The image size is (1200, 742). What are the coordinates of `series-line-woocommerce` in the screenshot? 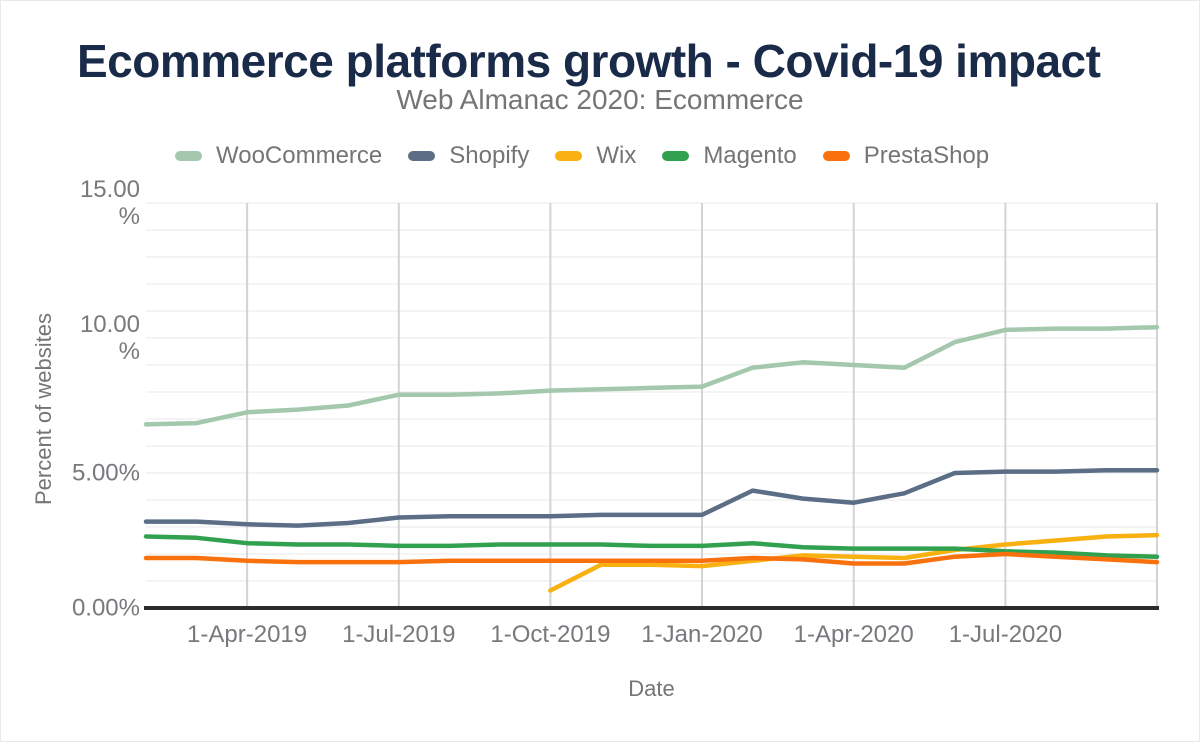 It's located at (651, 375).